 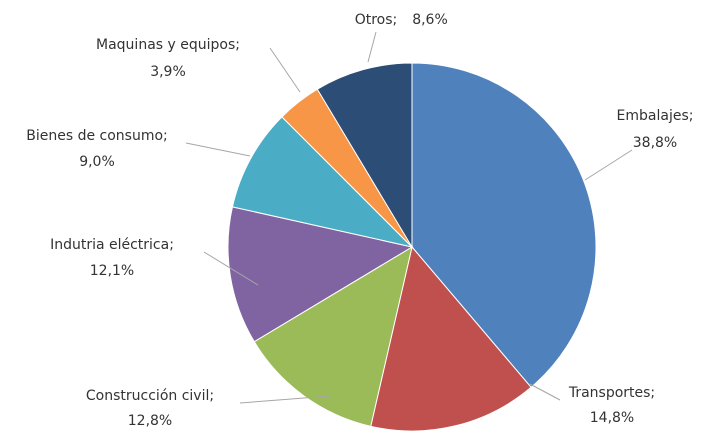 What do you see at coordinates (168, 45) in the screenshot?
I see `slice-label: Maquinas y equipos;` at bounding box center [168, 45].